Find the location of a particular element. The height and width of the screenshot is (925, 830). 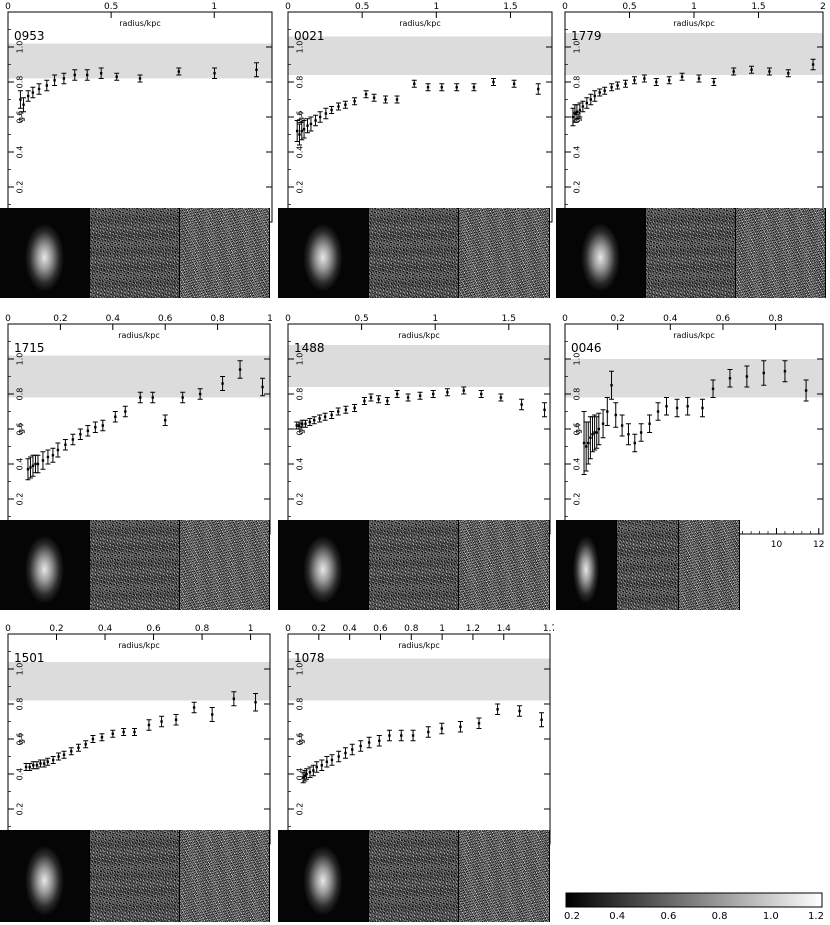

galaxy-id-label: 0021 is located at coordinates (309, 36).